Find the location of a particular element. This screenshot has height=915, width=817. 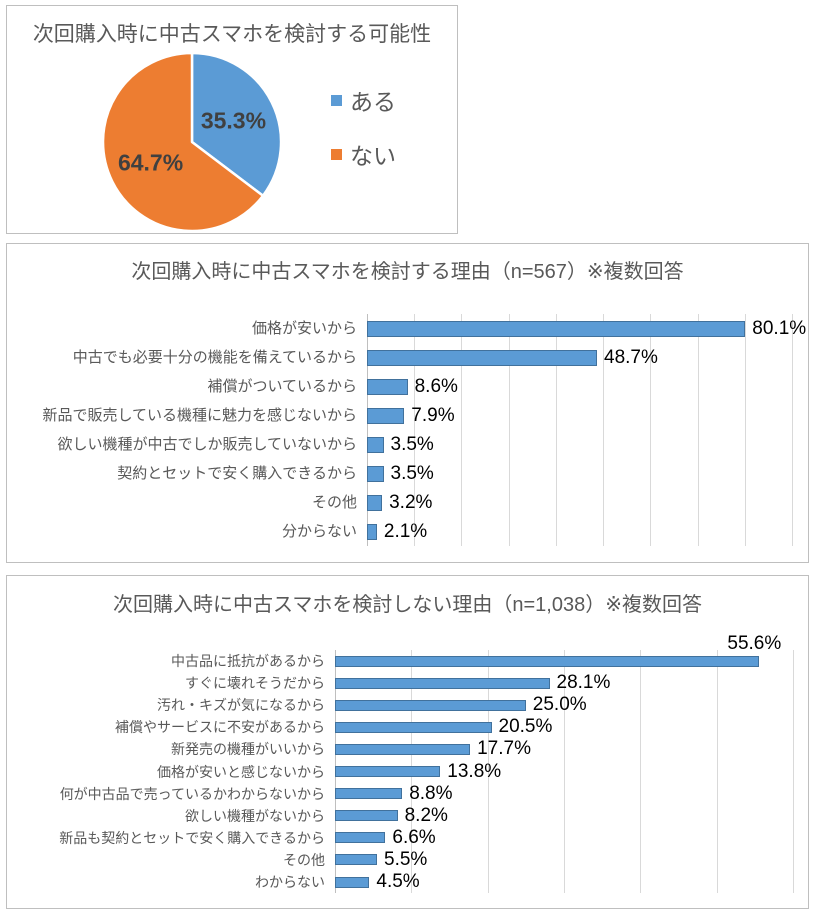

legend-item: ある is located at coordinates (363, 101).